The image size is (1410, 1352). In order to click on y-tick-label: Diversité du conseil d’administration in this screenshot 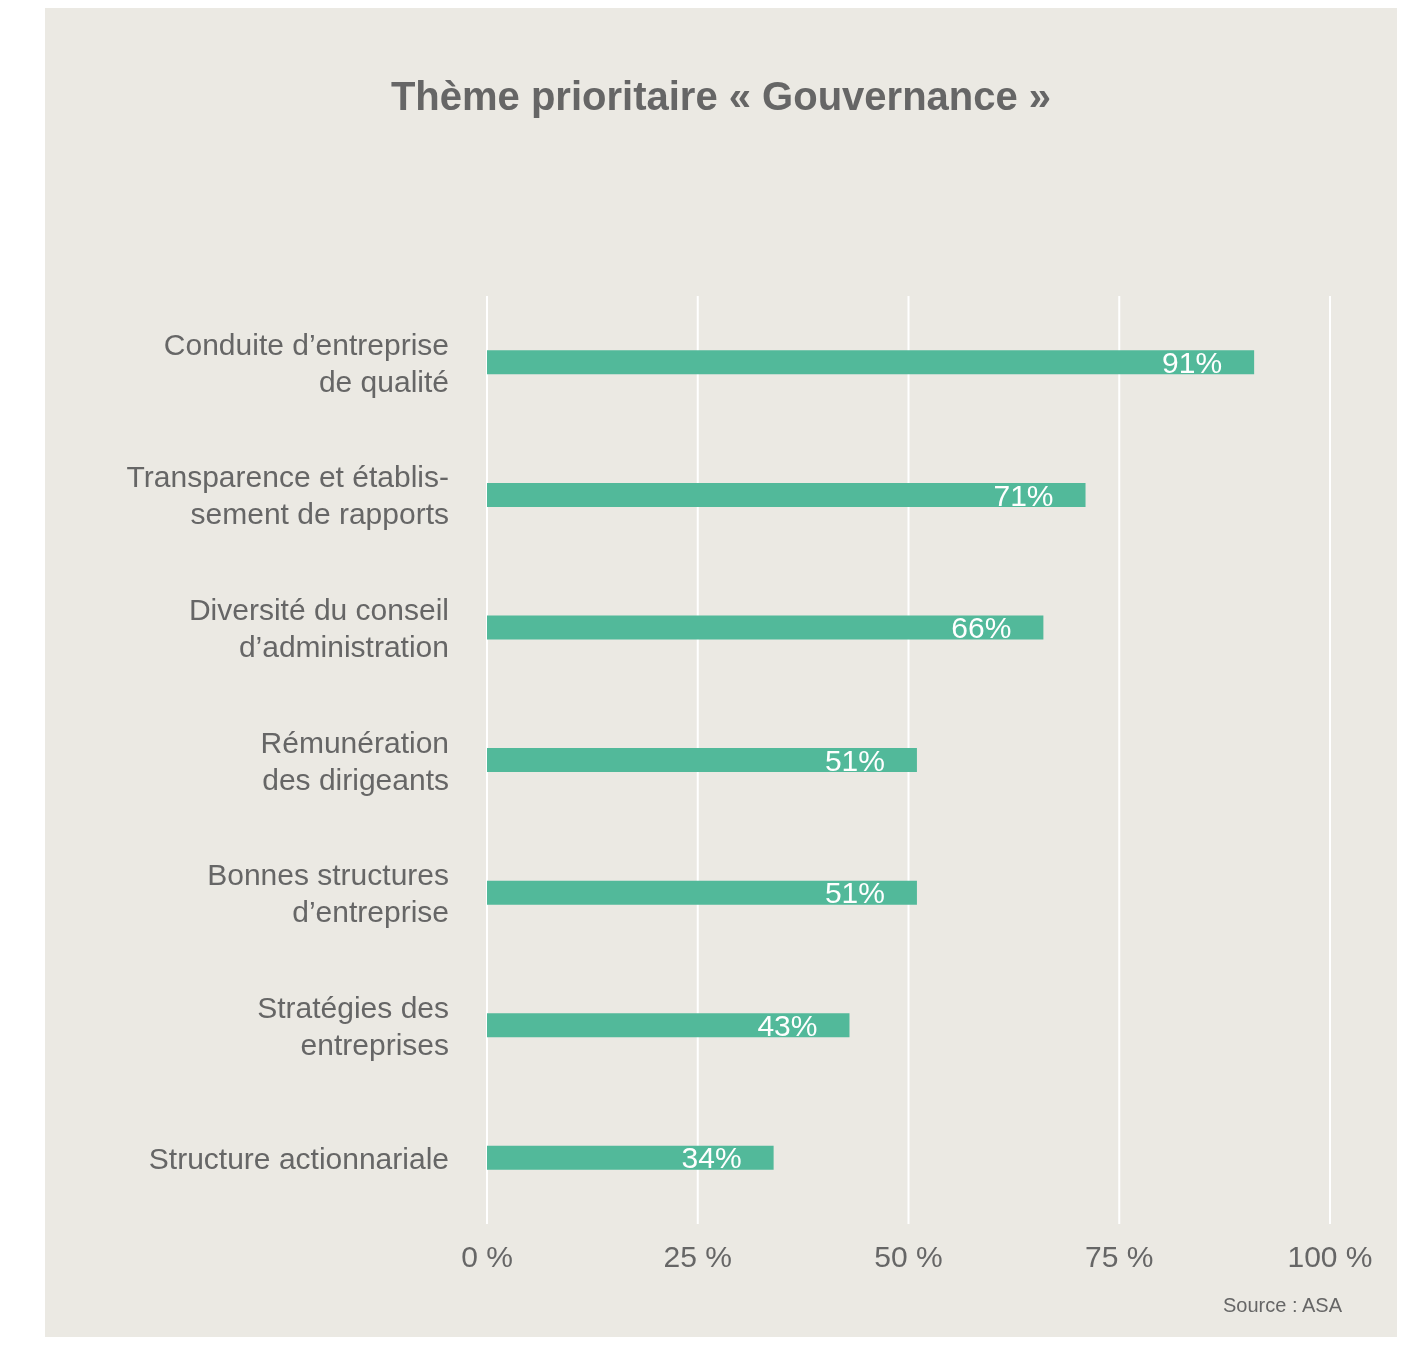, I will do `click(318, 627)`.